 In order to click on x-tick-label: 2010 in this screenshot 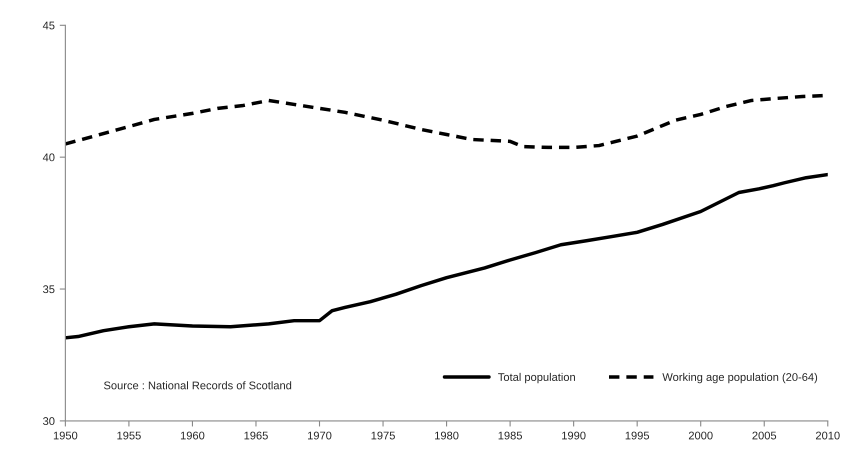, I will do `click(828, 436)`.